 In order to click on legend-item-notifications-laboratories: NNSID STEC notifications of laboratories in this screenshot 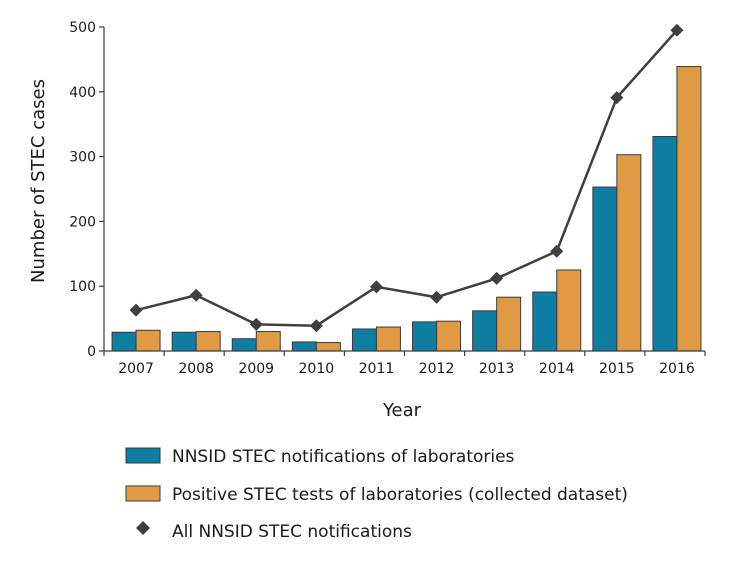, I will do `click(320, 457)`.